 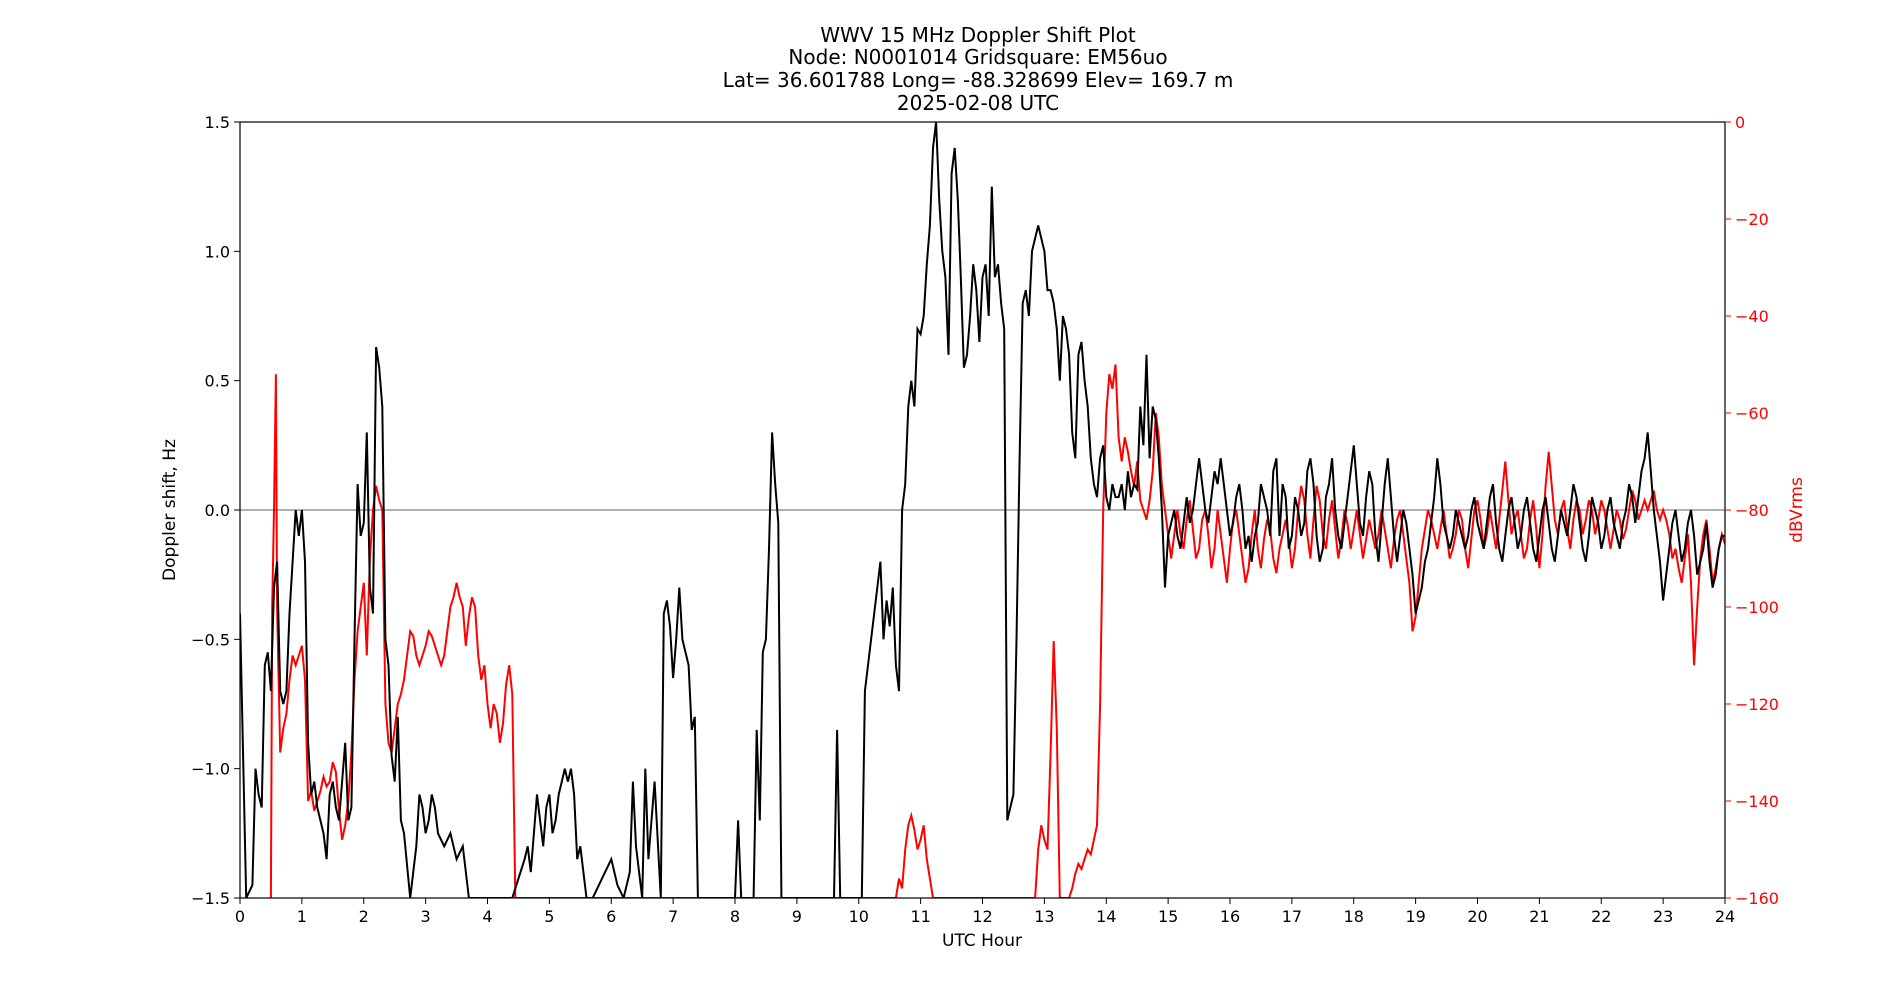 I want to click on x-tick-label: 4, so click(x=487, y=916).